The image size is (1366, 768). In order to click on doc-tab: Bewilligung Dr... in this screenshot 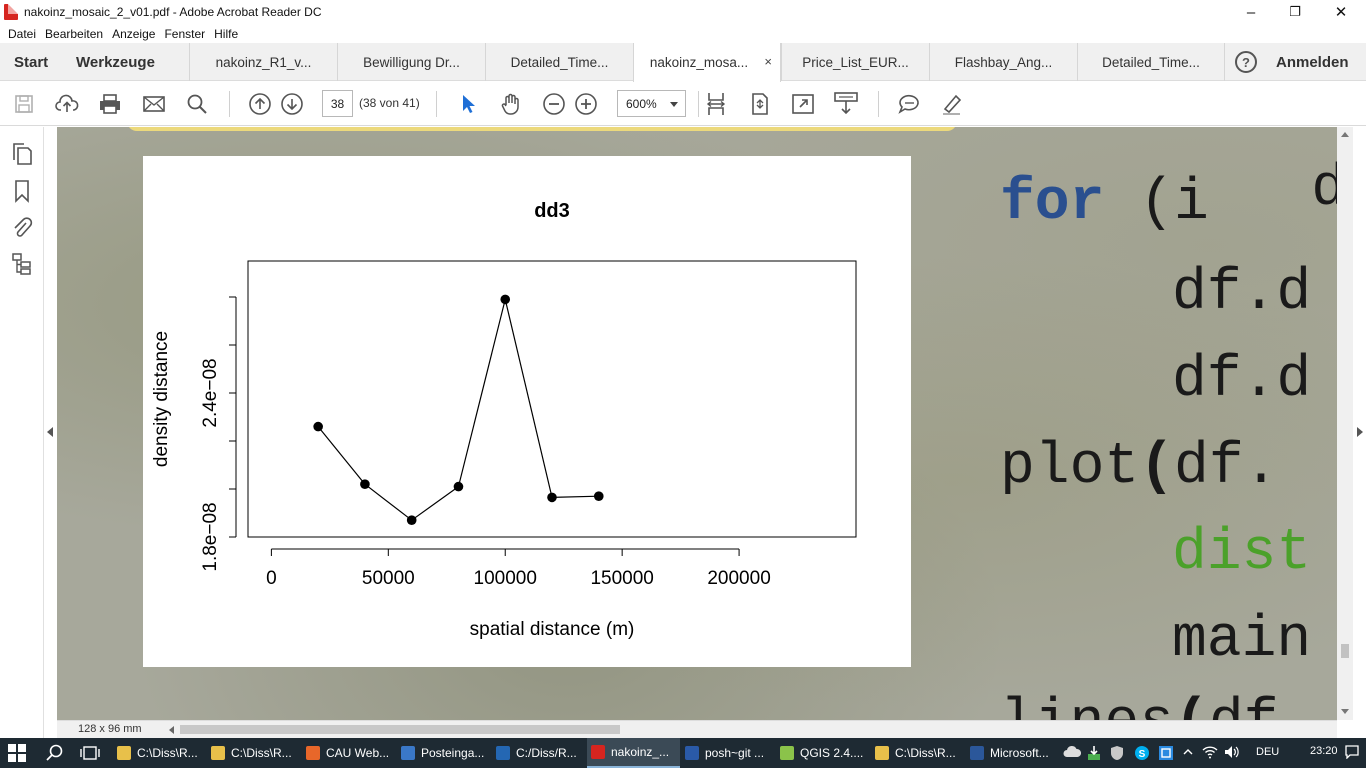, I will do `click(411, 62)`.